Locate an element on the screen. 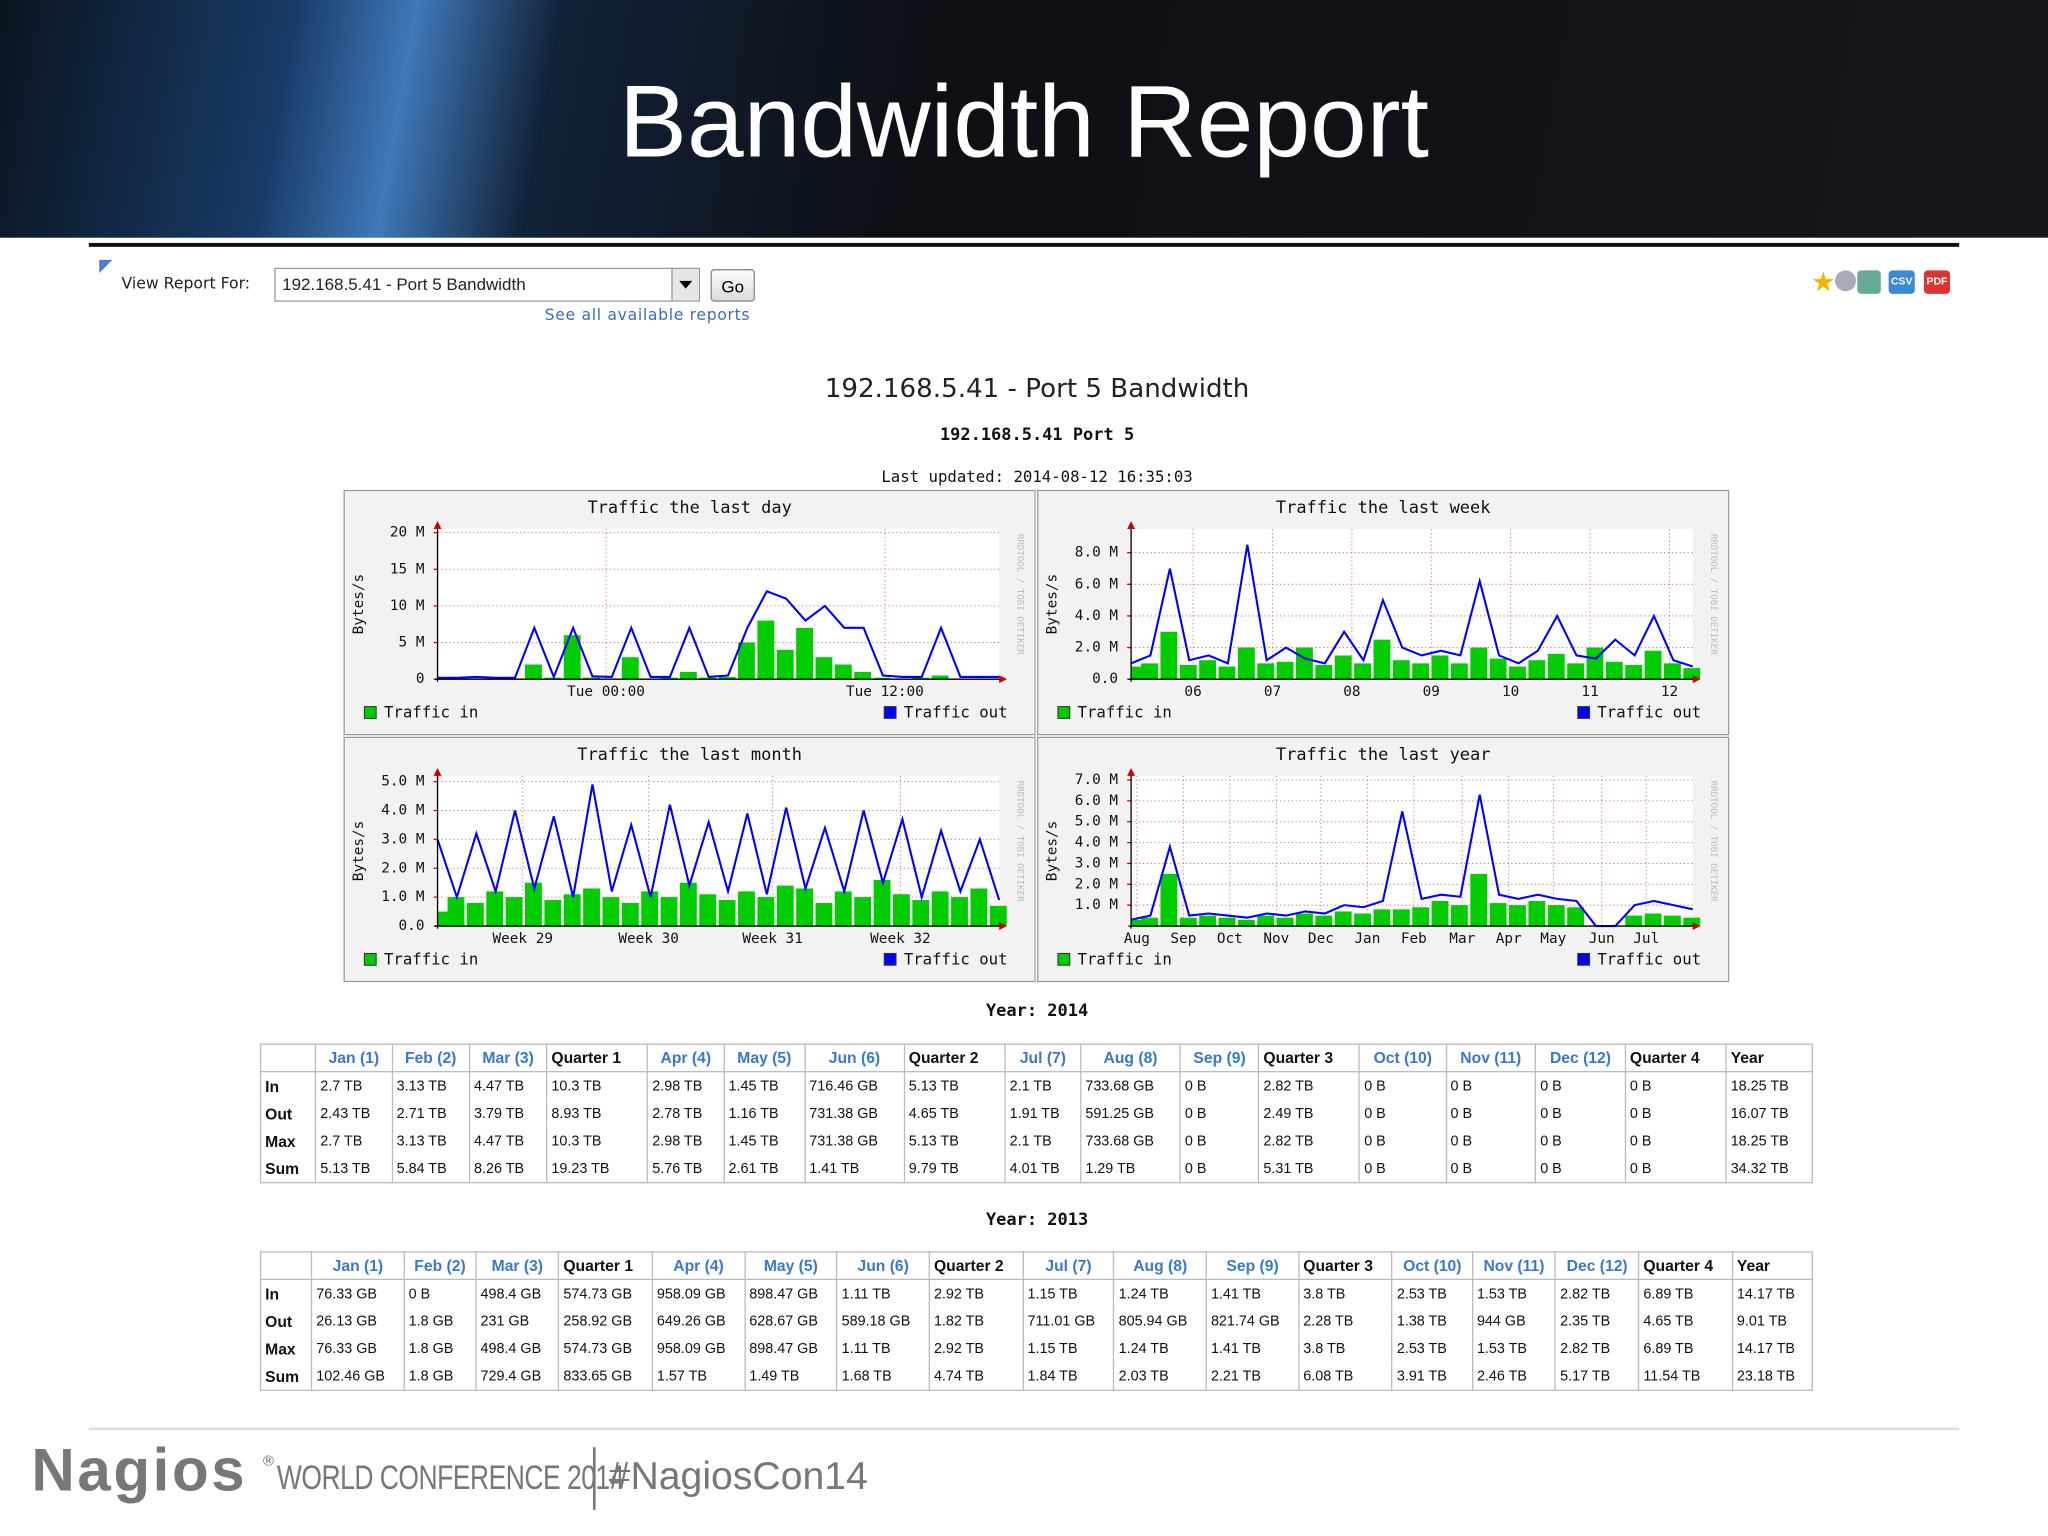 This screenshot has width=2048, height=1536. reports-link: See all available reports is located at coordinates (647, 314).